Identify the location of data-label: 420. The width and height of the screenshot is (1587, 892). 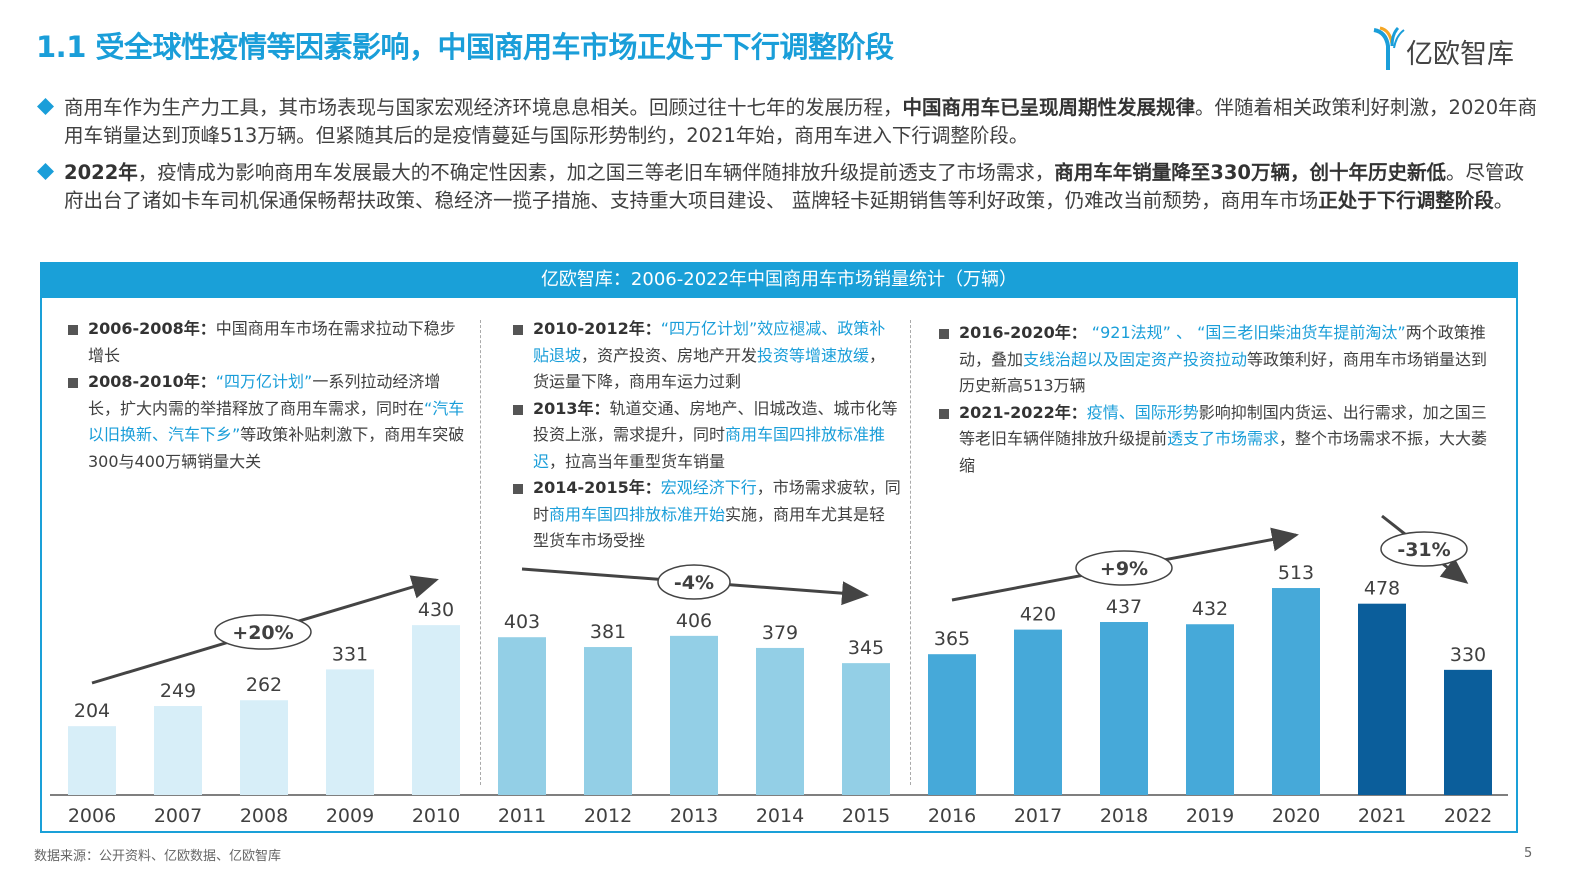
(1038, 615).